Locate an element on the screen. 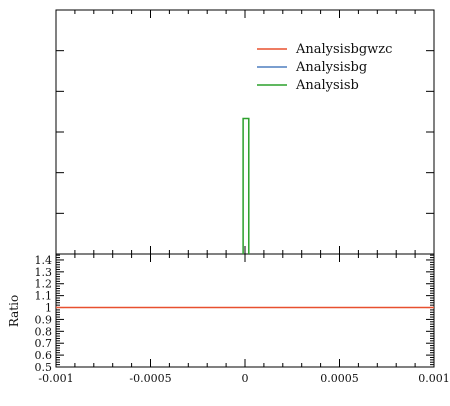 The image size is (450, 406). y-tick-label: 1.2 is located at coordinates (44, 284).